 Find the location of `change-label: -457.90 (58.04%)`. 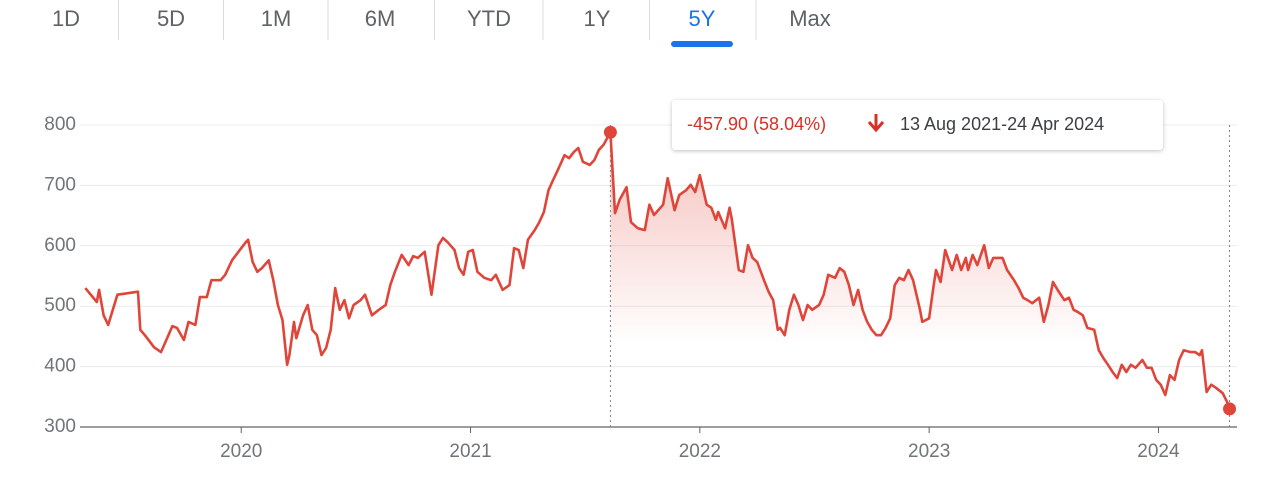

change-label: -457.90 (58.04%) is located at coordinates (756, 124).